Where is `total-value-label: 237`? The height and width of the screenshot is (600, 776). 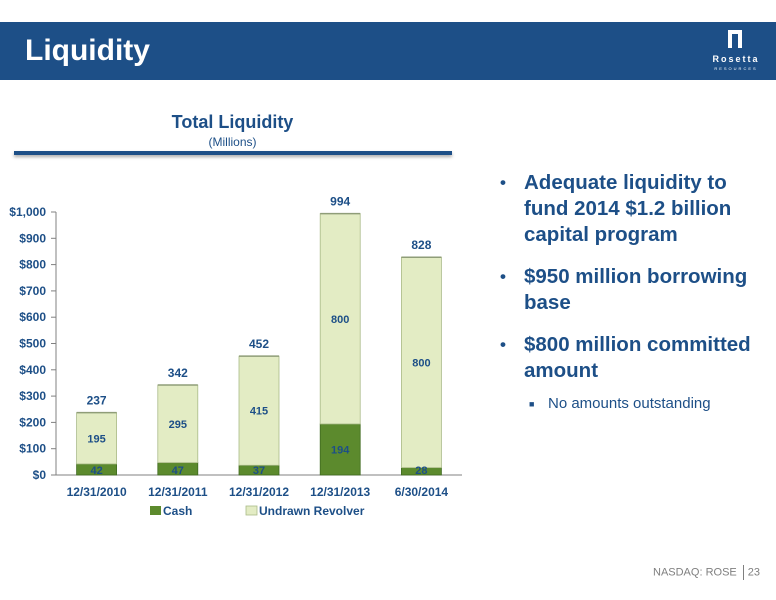
total-value-label: 237 is located at coordinates (97, 401).